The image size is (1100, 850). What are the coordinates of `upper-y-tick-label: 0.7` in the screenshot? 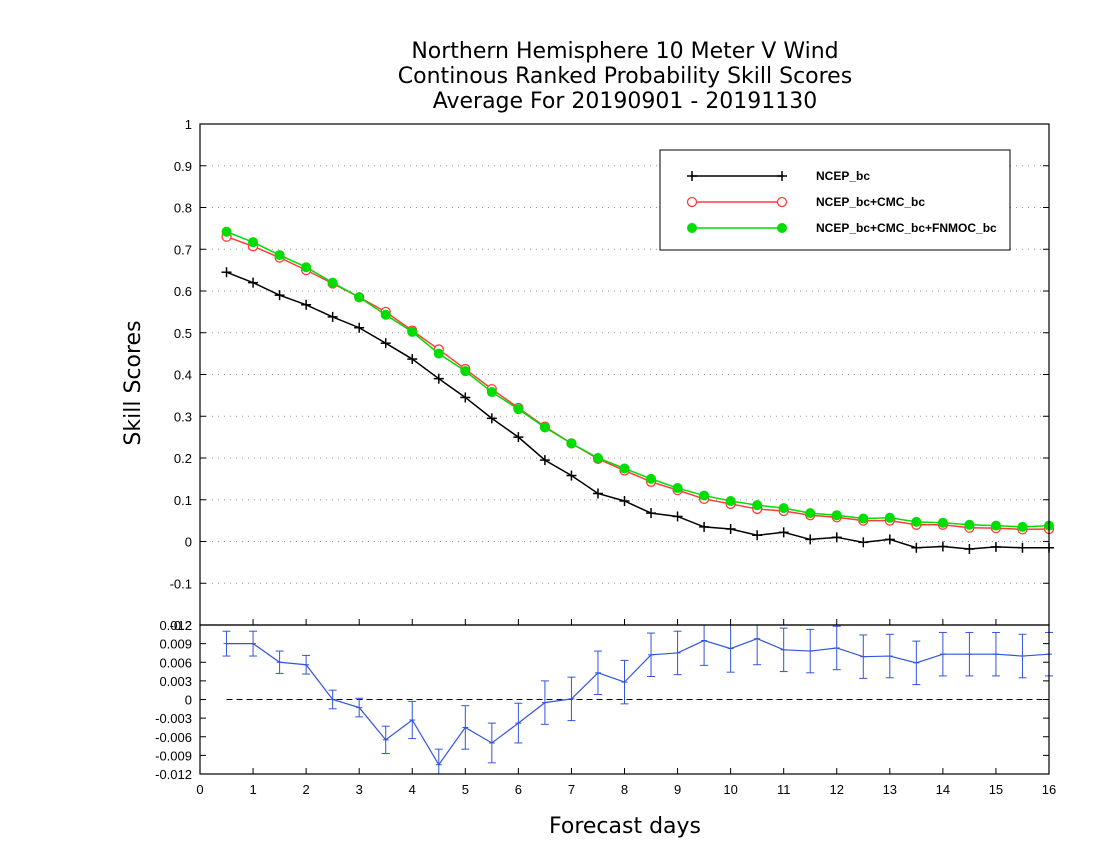 It's located at (183, 249).